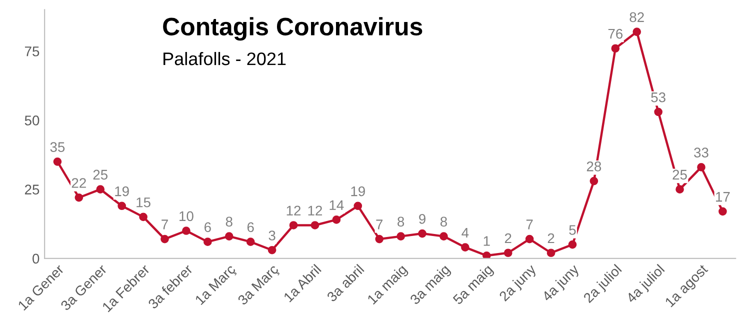  What do you see at coordinates (225, 59) in the screenshot?
I see `text: Palafolls - 2021` at bounding box center [225, 59].